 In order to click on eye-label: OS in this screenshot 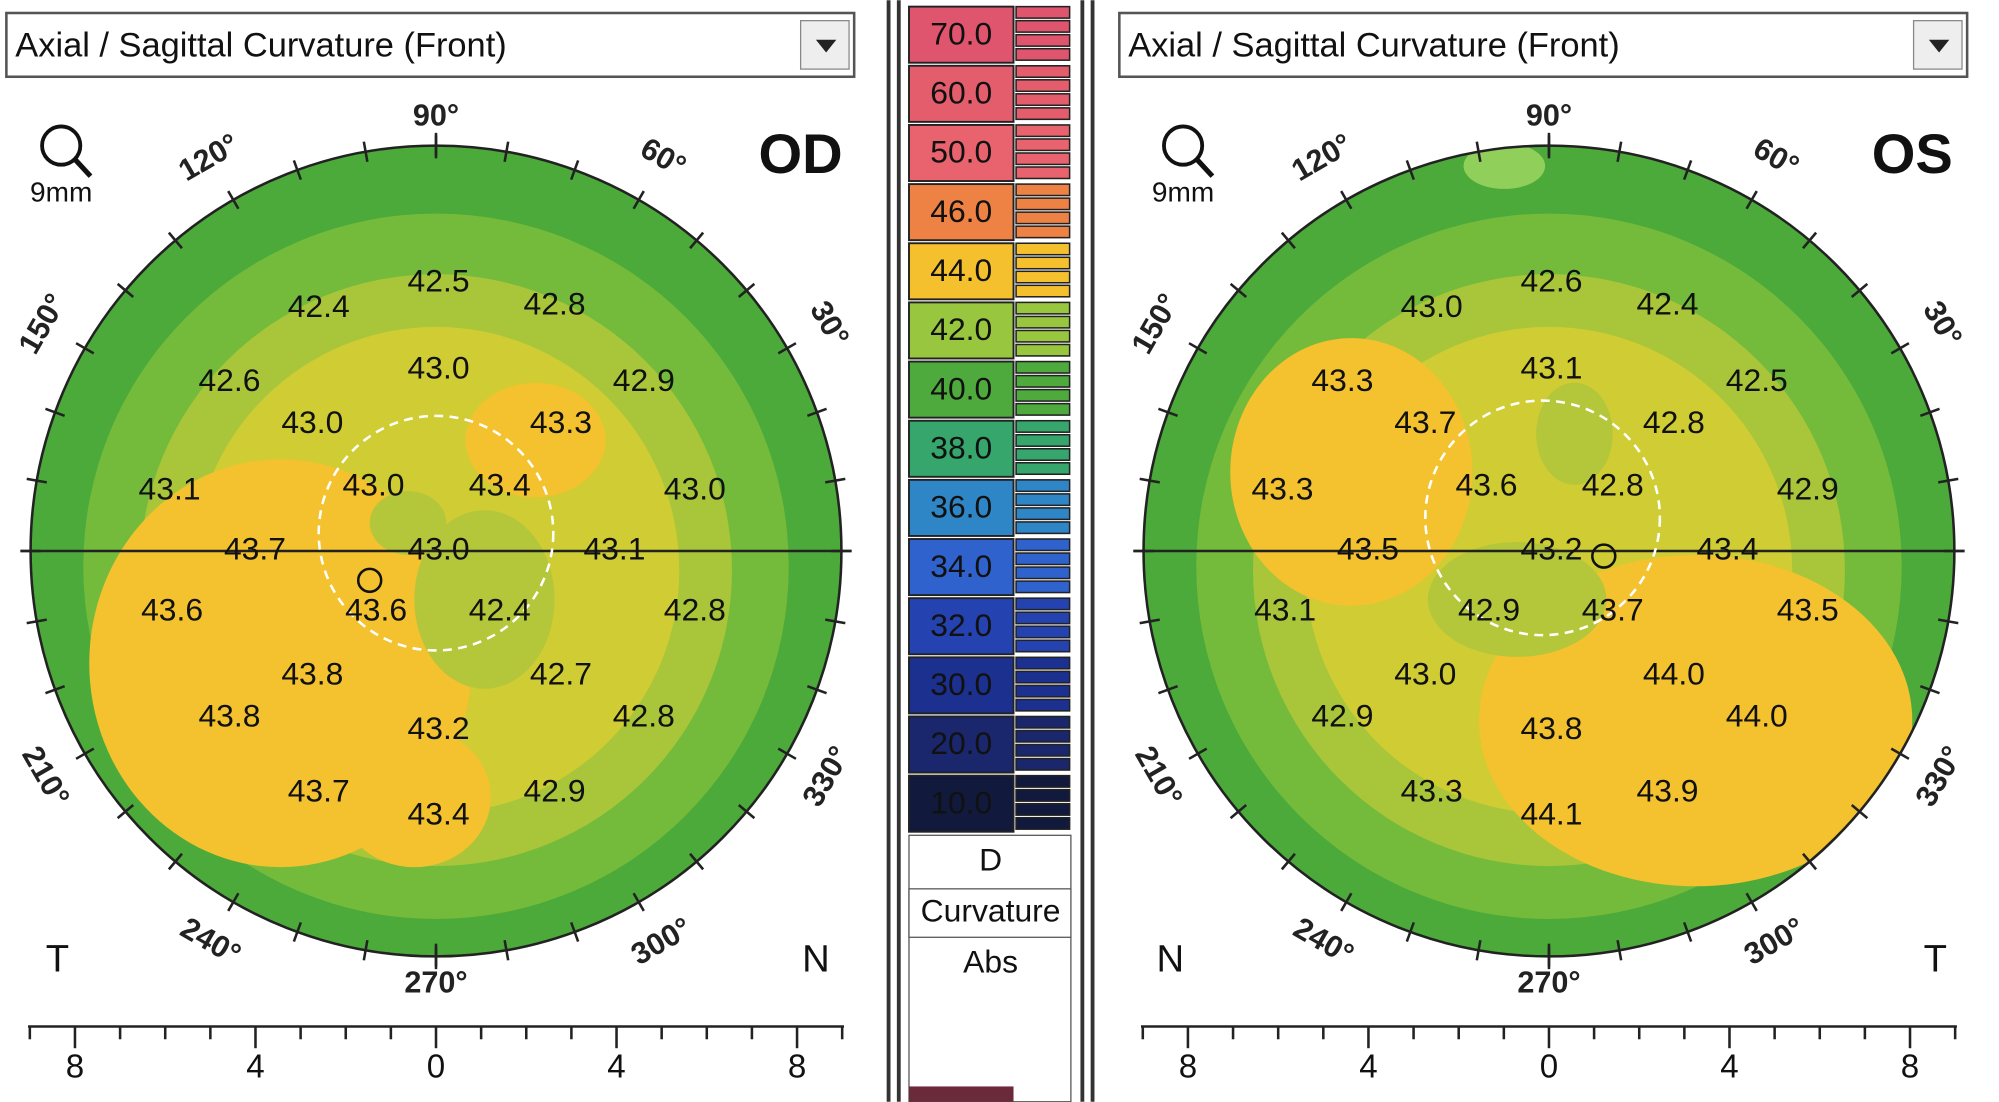, I will do `click(1912, 153)`.